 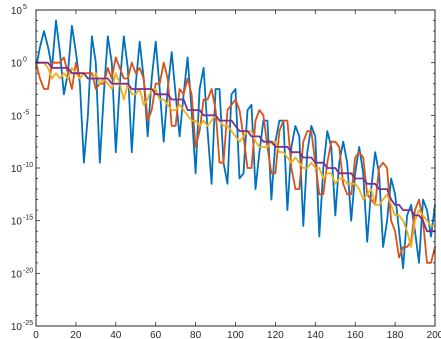 What do you see at coordinates (275, 334) in the screenshot?
I see `x-tick-label: 120` at bounding box center [275, 334].